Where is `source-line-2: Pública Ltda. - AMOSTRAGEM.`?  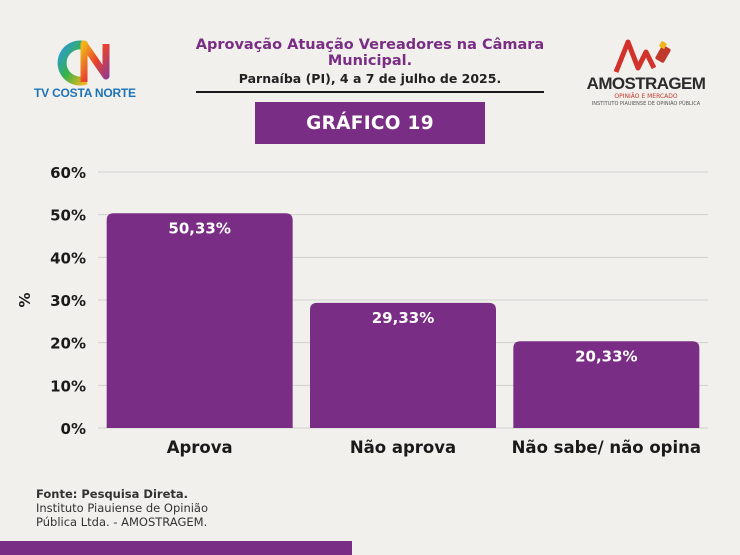 source-line-2: Pública Ltda. - AMOSTRAGEM. is located at coordinates (122, 522).